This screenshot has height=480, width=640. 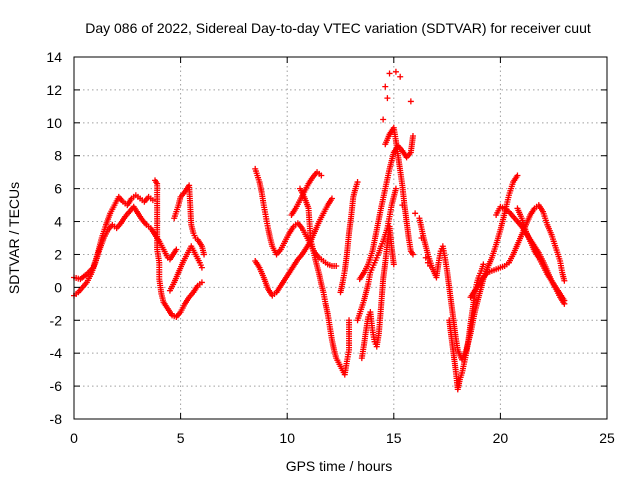 I want to click on series-track-i, so click(x=324, y=281).